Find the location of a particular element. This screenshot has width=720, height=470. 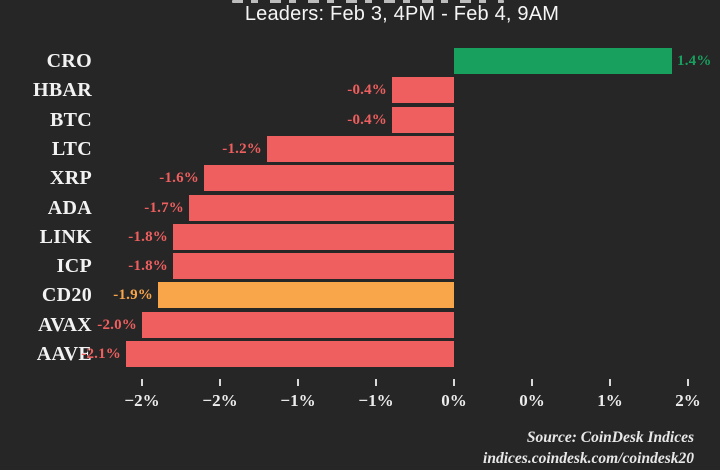

bar-cro is located at coordinates (563, 61).